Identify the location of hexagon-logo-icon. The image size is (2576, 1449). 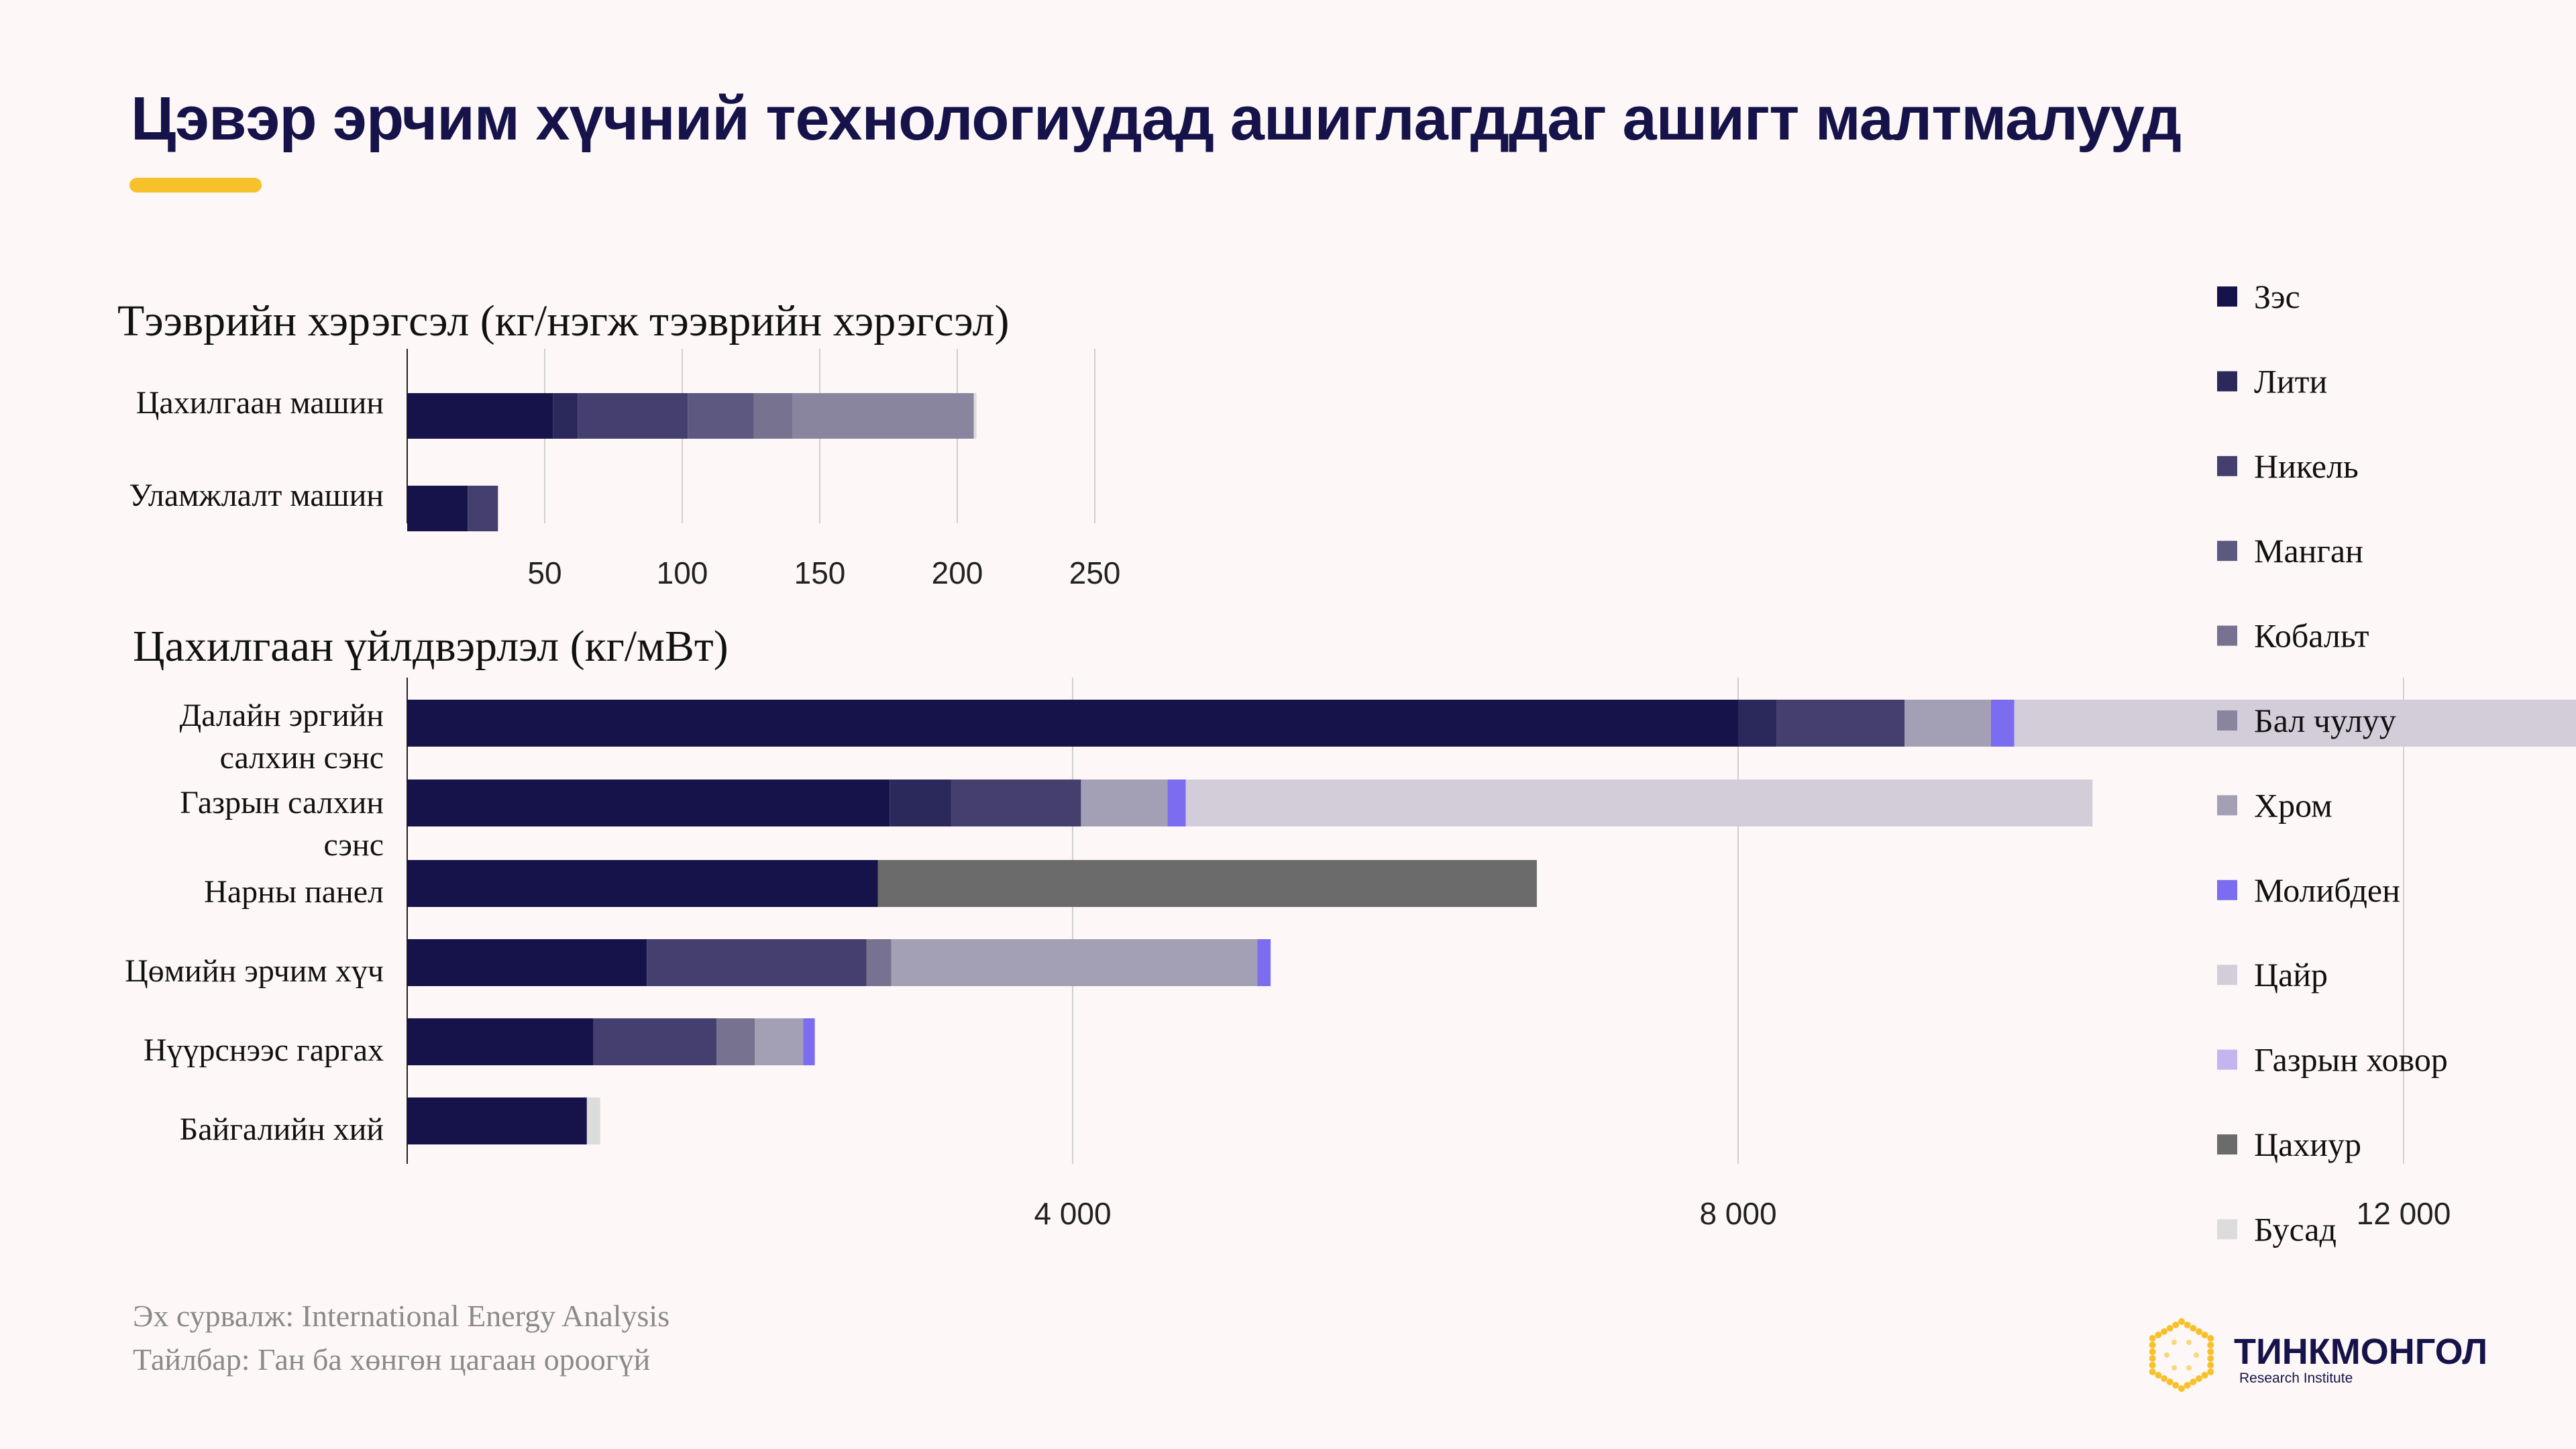
(2181, 1355).